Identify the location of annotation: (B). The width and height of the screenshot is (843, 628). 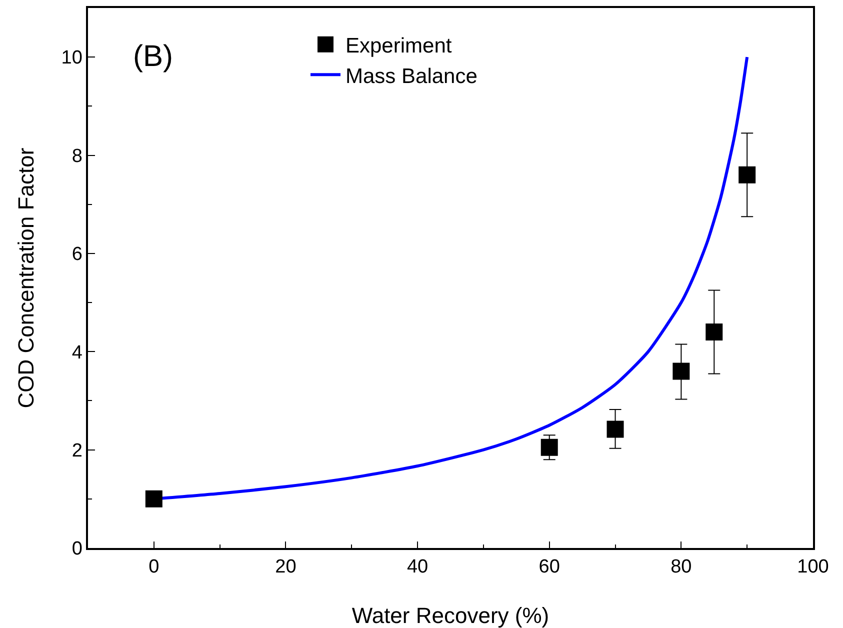
(153, 56).